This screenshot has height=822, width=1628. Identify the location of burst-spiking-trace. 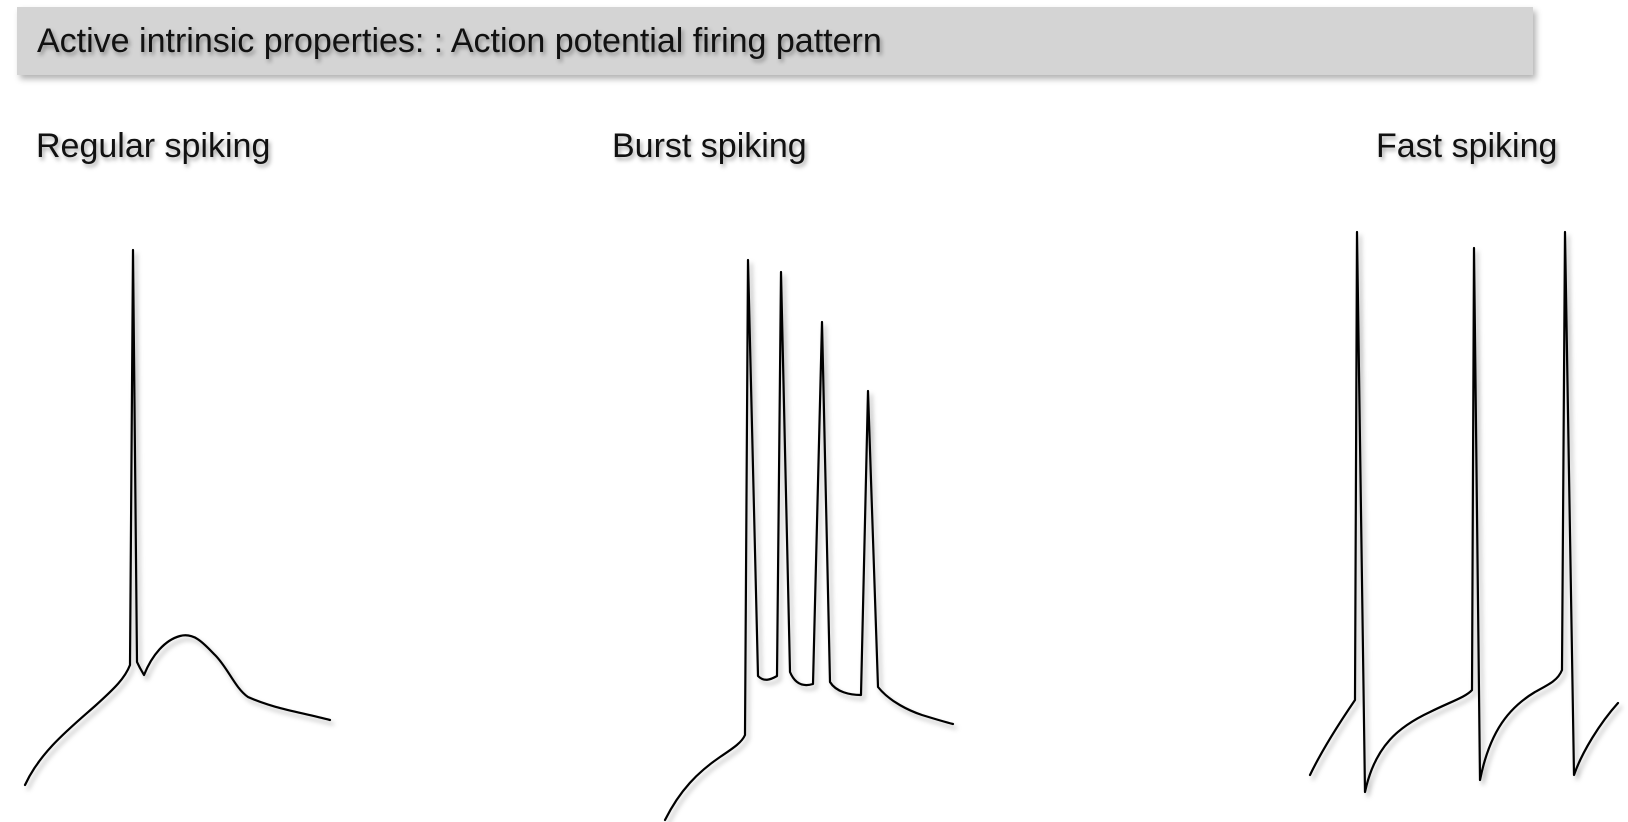
(809, 540).